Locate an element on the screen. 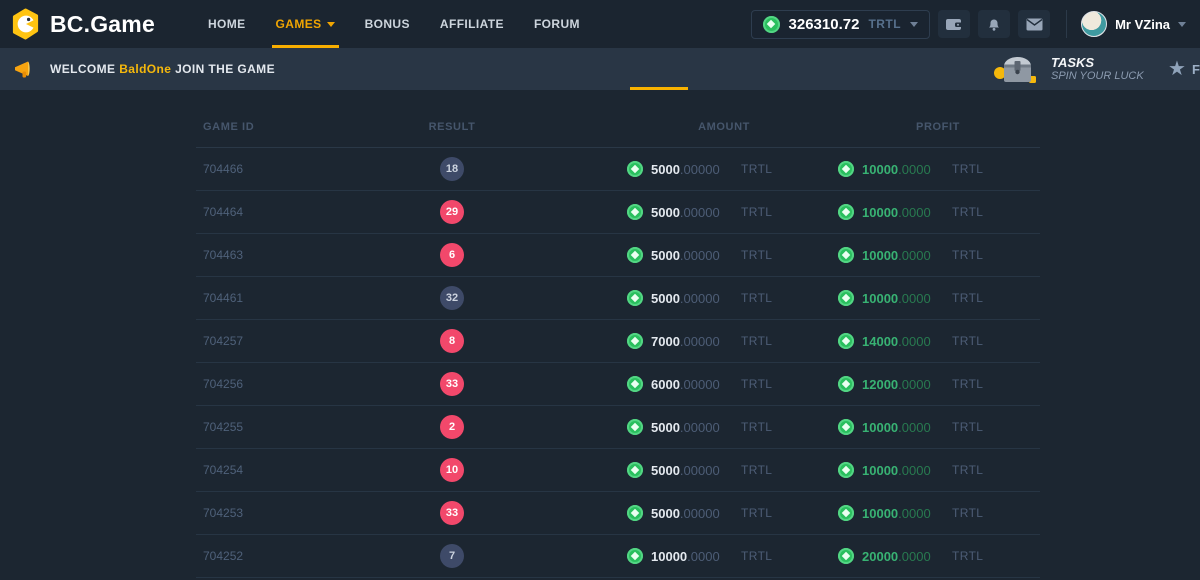  tasks-widget: TASKS SPIN YOUR LUCK is located at coordinates (1068, 69).